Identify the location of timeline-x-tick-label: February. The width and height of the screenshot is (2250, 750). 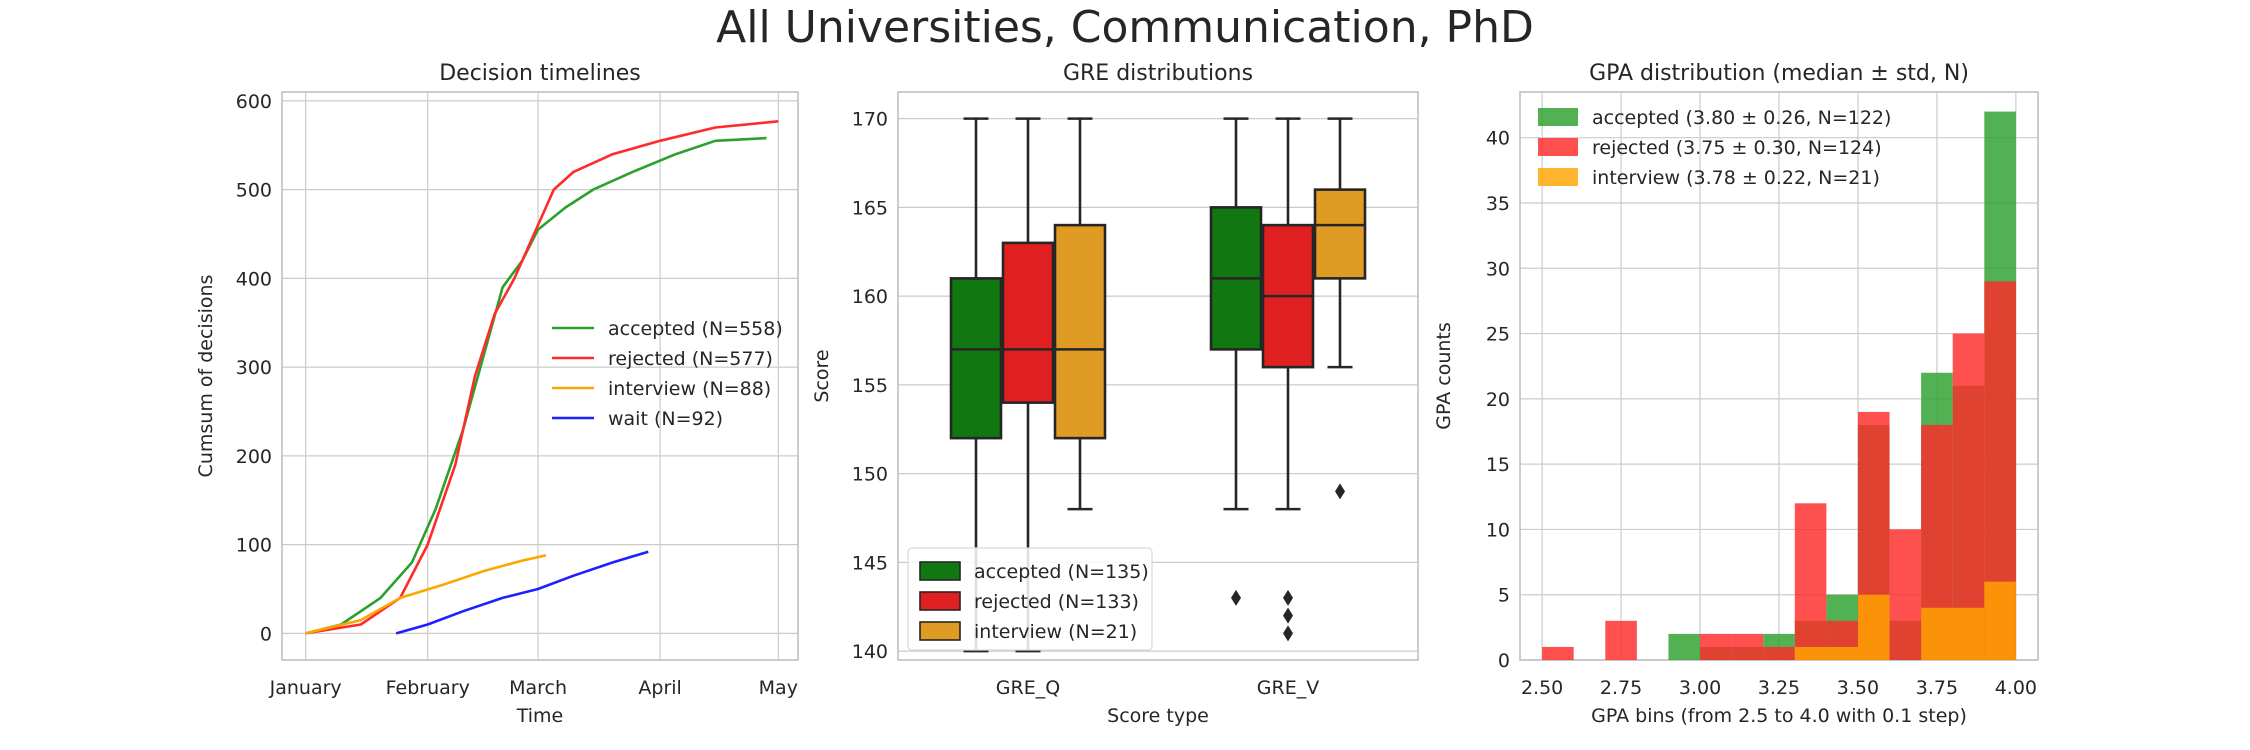
(428, 688).